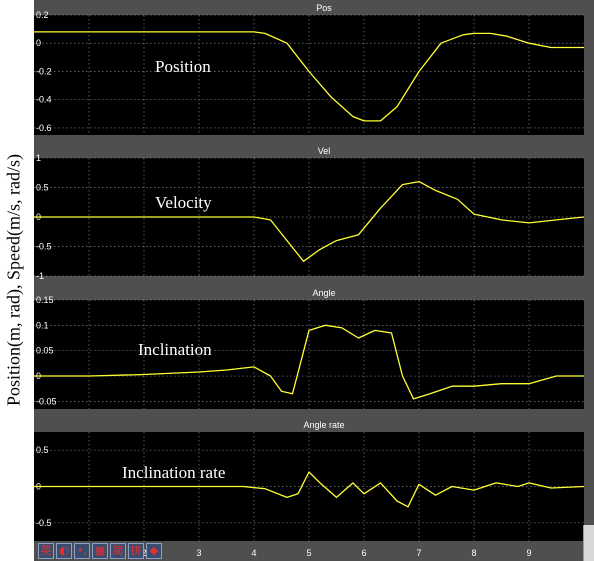  I want to click on y-tick-label: -0.4, so click(44, 100).